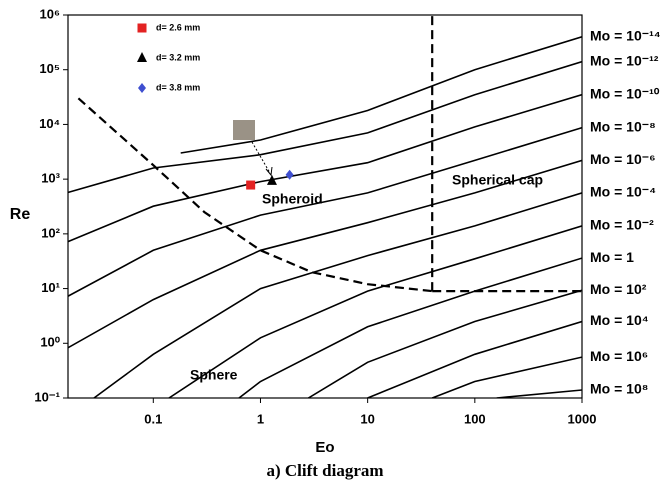  Describe the element at coordinates (20, 214) in the screenshot. I see `y-axis-label: Re` at that location.